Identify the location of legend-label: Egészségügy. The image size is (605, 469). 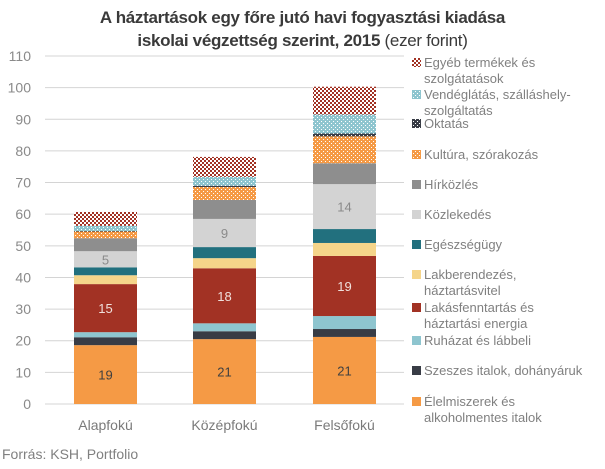
(463, 244).